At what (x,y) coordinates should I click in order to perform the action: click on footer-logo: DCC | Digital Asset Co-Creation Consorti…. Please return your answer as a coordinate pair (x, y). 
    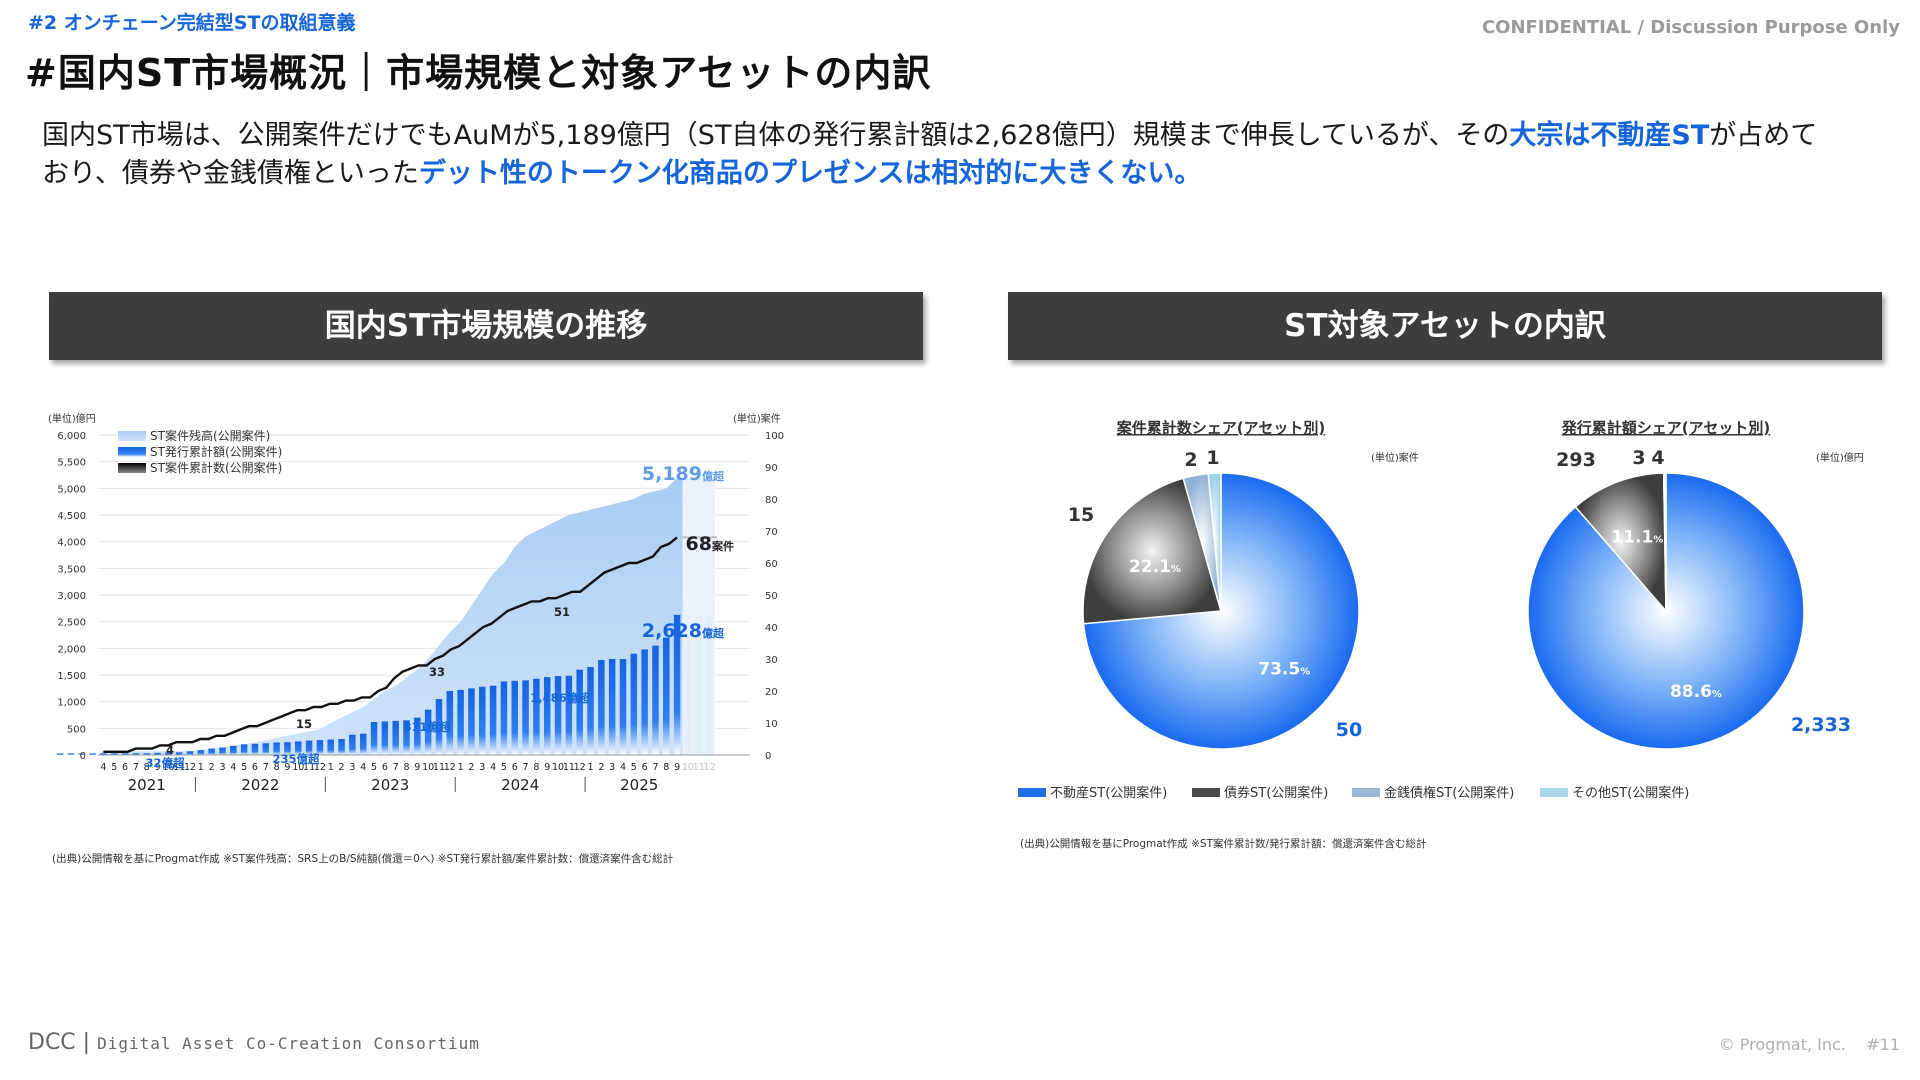
    Looking at the image, I should click on (254, 1042).